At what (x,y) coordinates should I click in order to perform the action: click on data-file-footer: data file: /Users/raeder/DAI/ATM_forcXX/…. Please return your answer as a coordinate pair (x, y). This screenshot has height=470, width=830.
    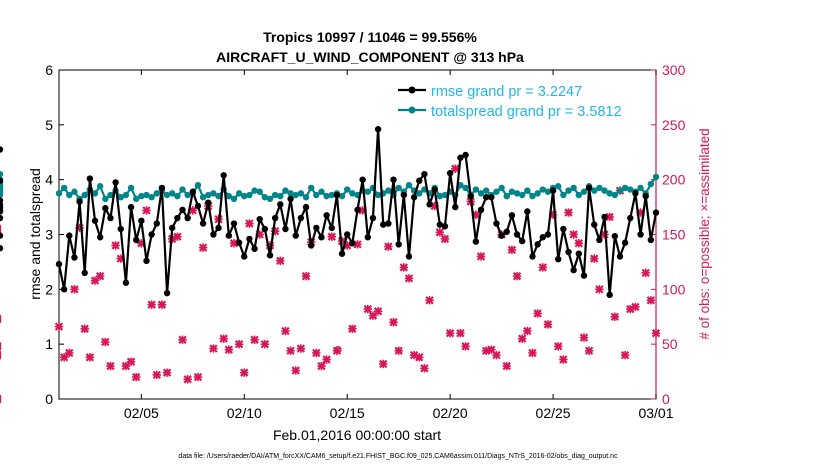
    Looking at the image, I should click on (398, 456).